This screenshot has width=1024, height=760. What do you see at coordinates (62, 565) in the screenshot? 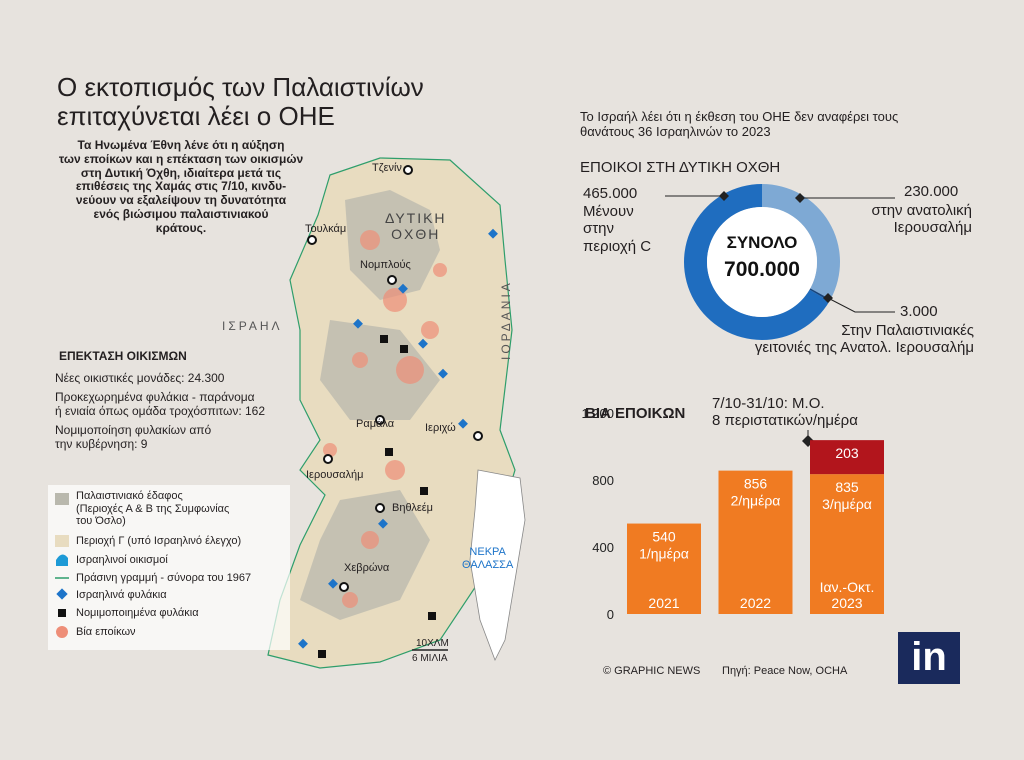
I see `legend-icons` at bounding box center [62, 565].